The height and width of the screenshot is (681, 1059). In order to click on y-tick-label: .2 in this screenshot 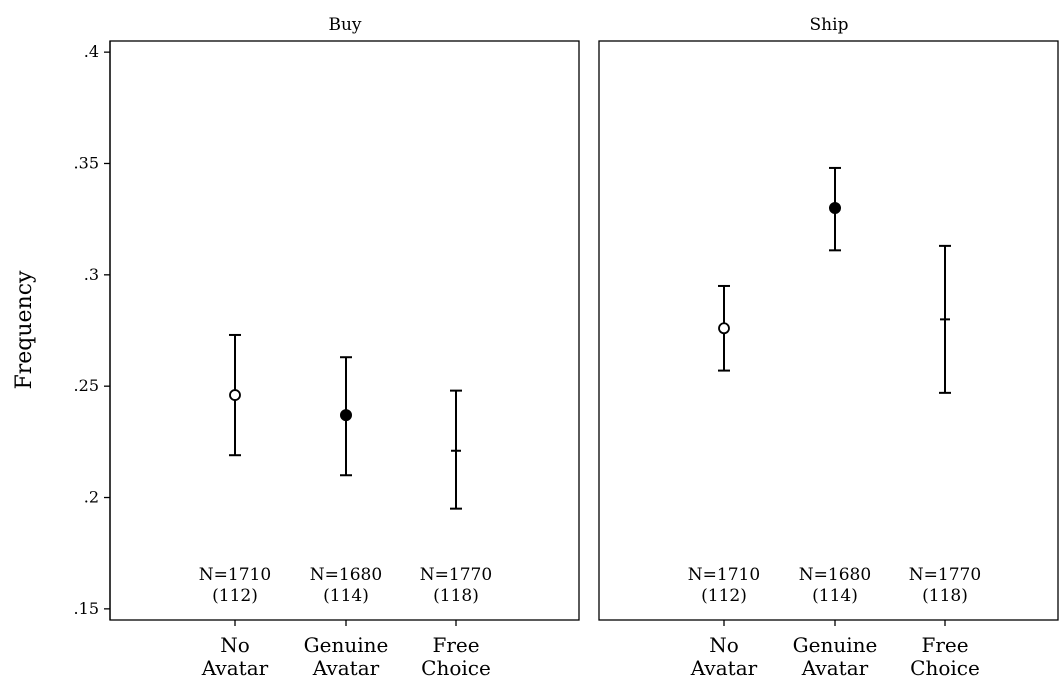, I will do `click(91, 497)`.